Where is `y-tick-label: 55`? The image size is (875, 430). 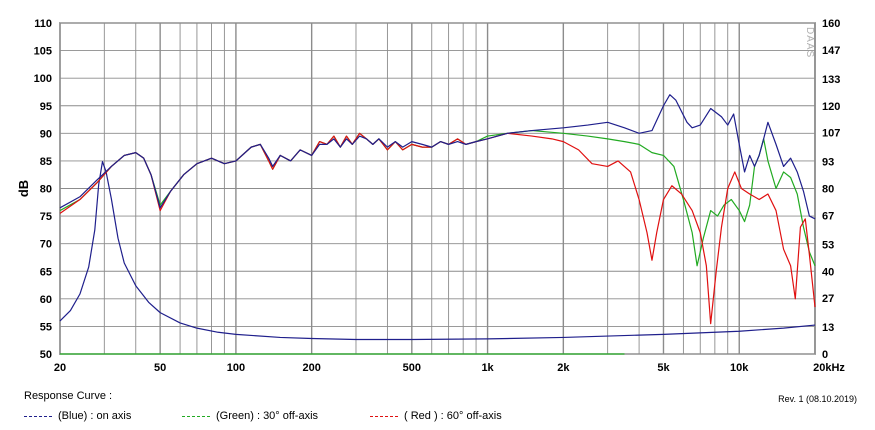 y-tick-label: 55 is located at coordinates (46, 327).